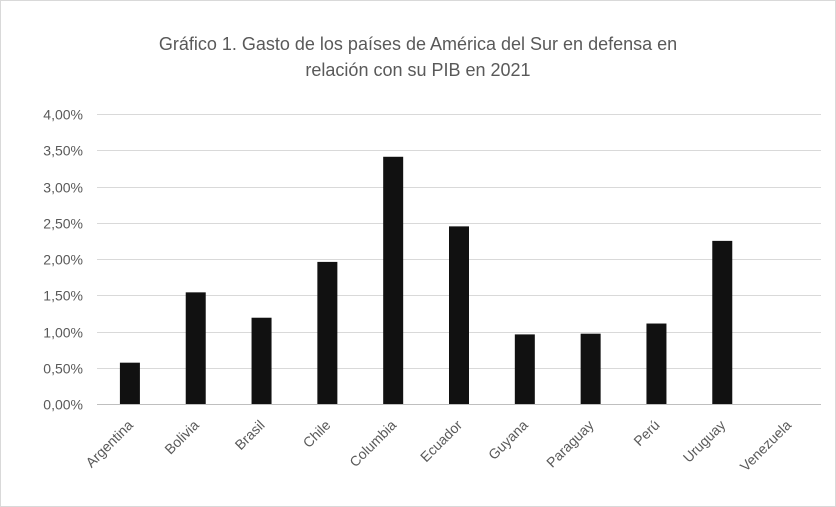 Image resolution: width=836 pixels, height=507 pixels. What do you see at coordinates (109, 444) in the screenshot?
I see `x-tick-label: Argentina` at bounding box center [109, 444].